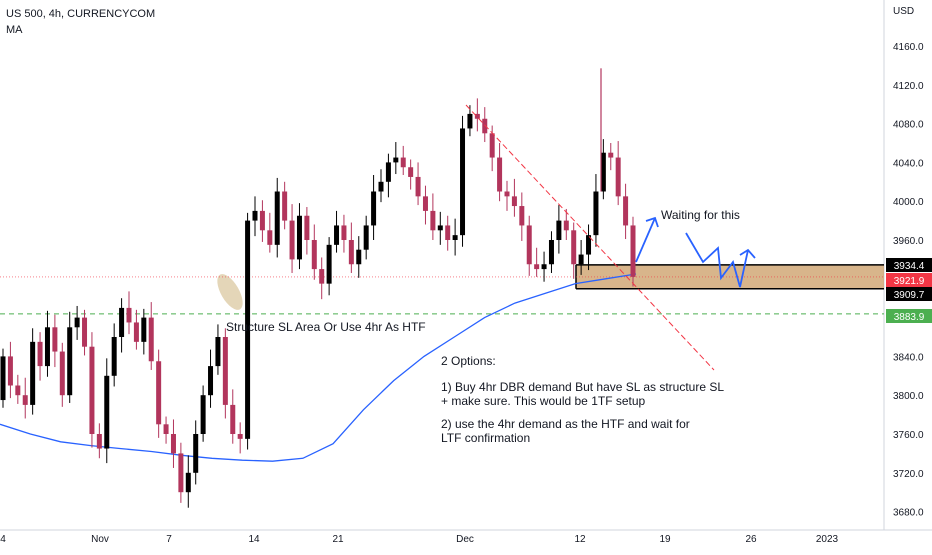 Image resolution: width=932 pixels, height=555 pixels. Describe the element at coordinates (908, 86) in the screenshot. I see `price-tick-label: 4120.0` at that location.